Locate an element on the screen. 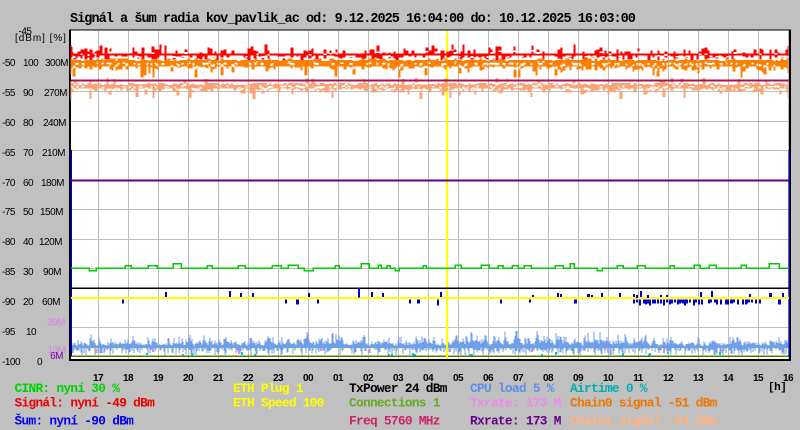 The width and height of the screenshot is (800, 430). svg-text: 15 is located at coordinates (758, 378).